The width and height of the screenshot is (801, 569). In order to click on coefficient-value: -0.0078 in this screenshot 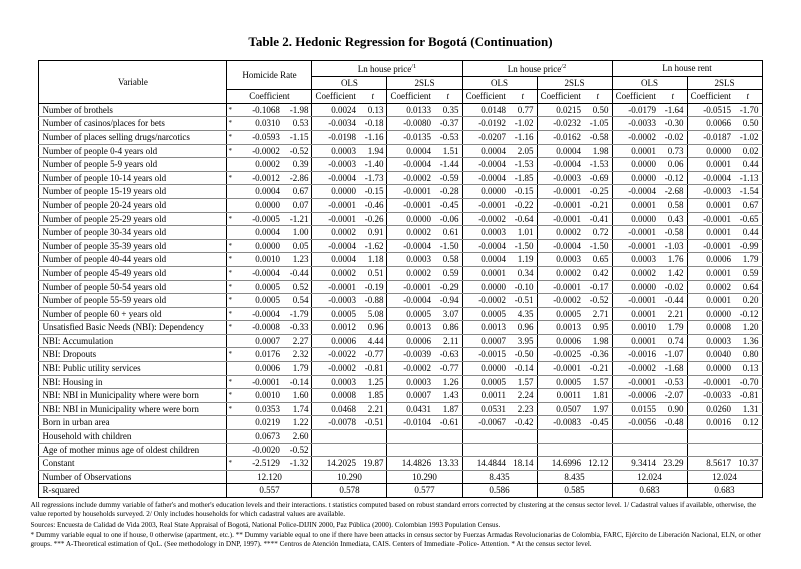, I will do `click(335, 423)`.